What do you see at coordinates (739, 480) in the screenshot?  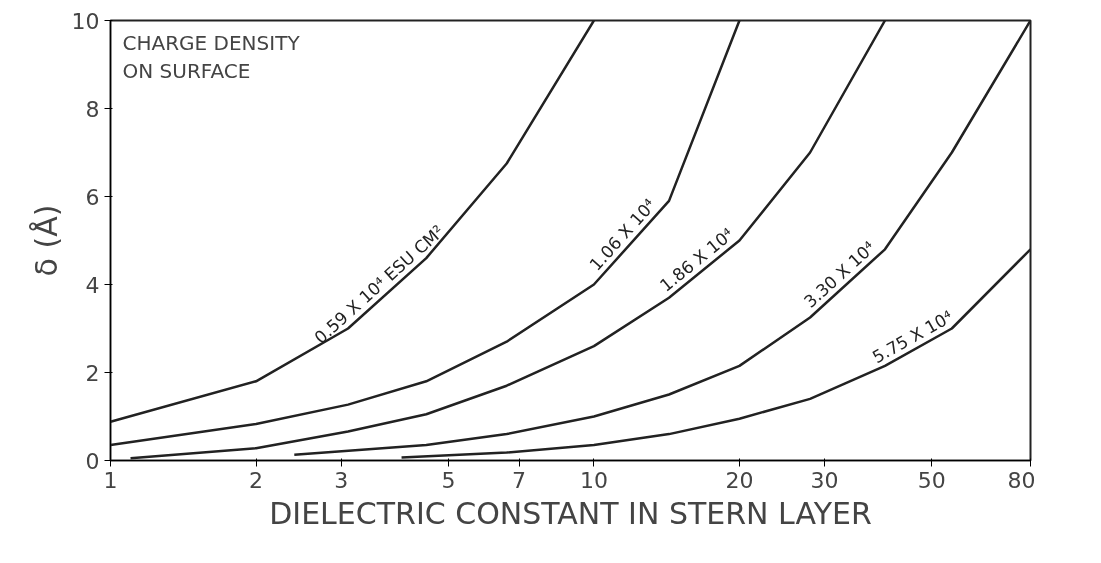 I see `x-tick-label: 20` at bounding box center [739, 480].